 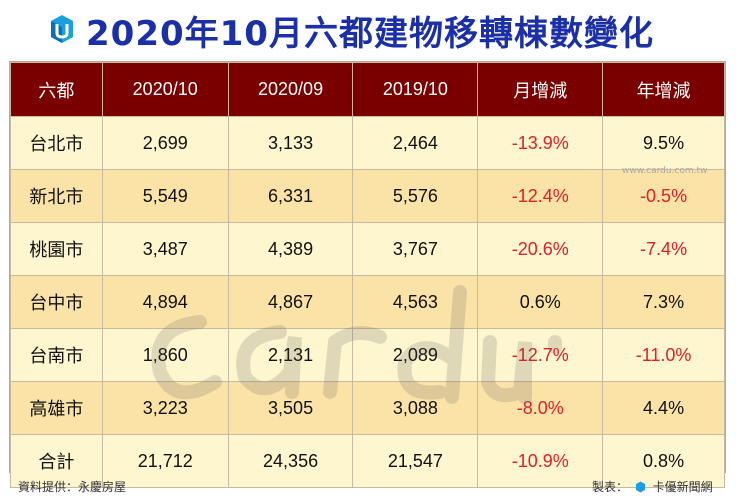 What do you see at coordinates (165, 461) in the screenshot?
I see `table-cell: 21,712` at bounding box center [165, 461].